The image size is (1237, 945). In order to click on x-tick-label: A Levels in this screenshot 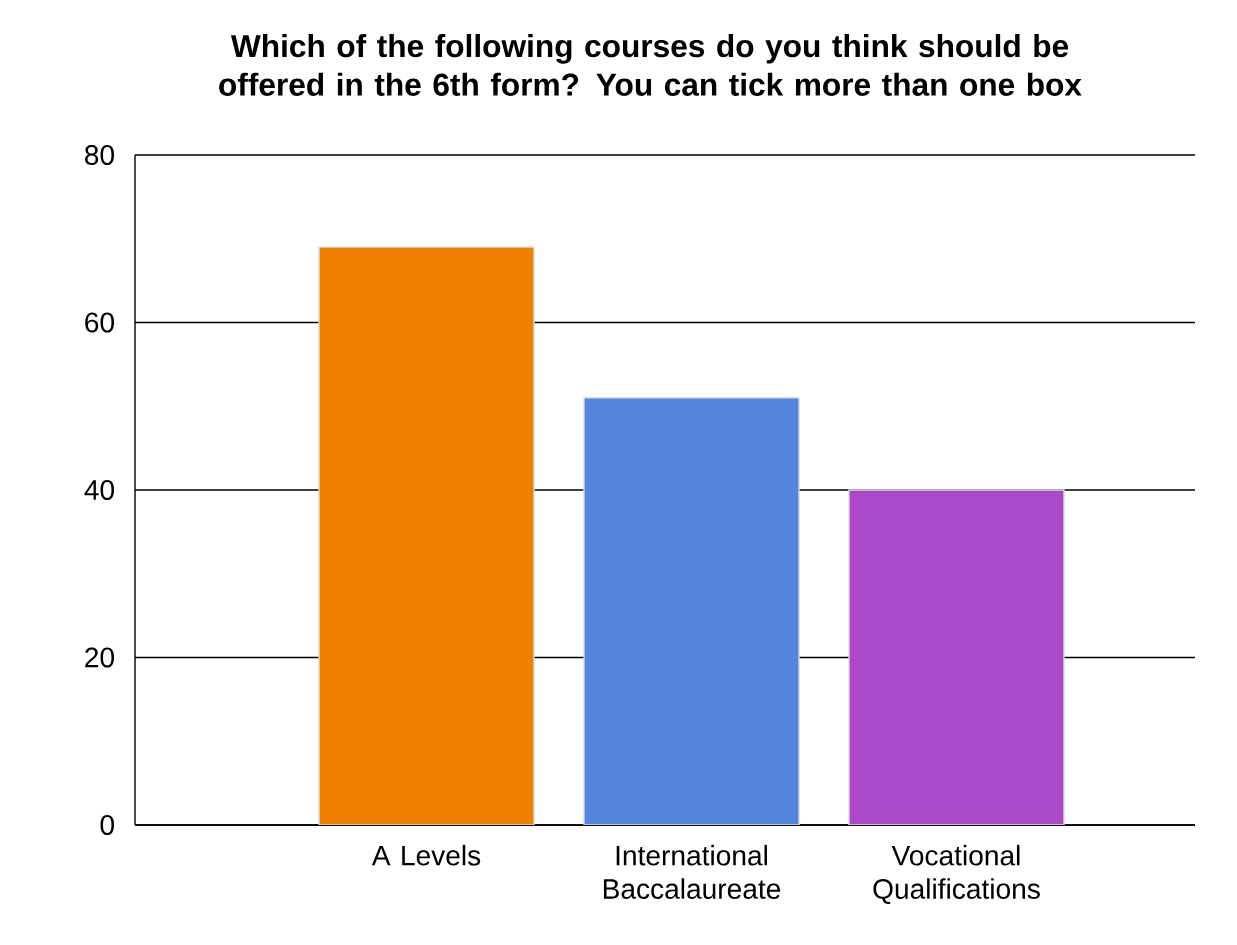, I will do `click(426, 855)`.